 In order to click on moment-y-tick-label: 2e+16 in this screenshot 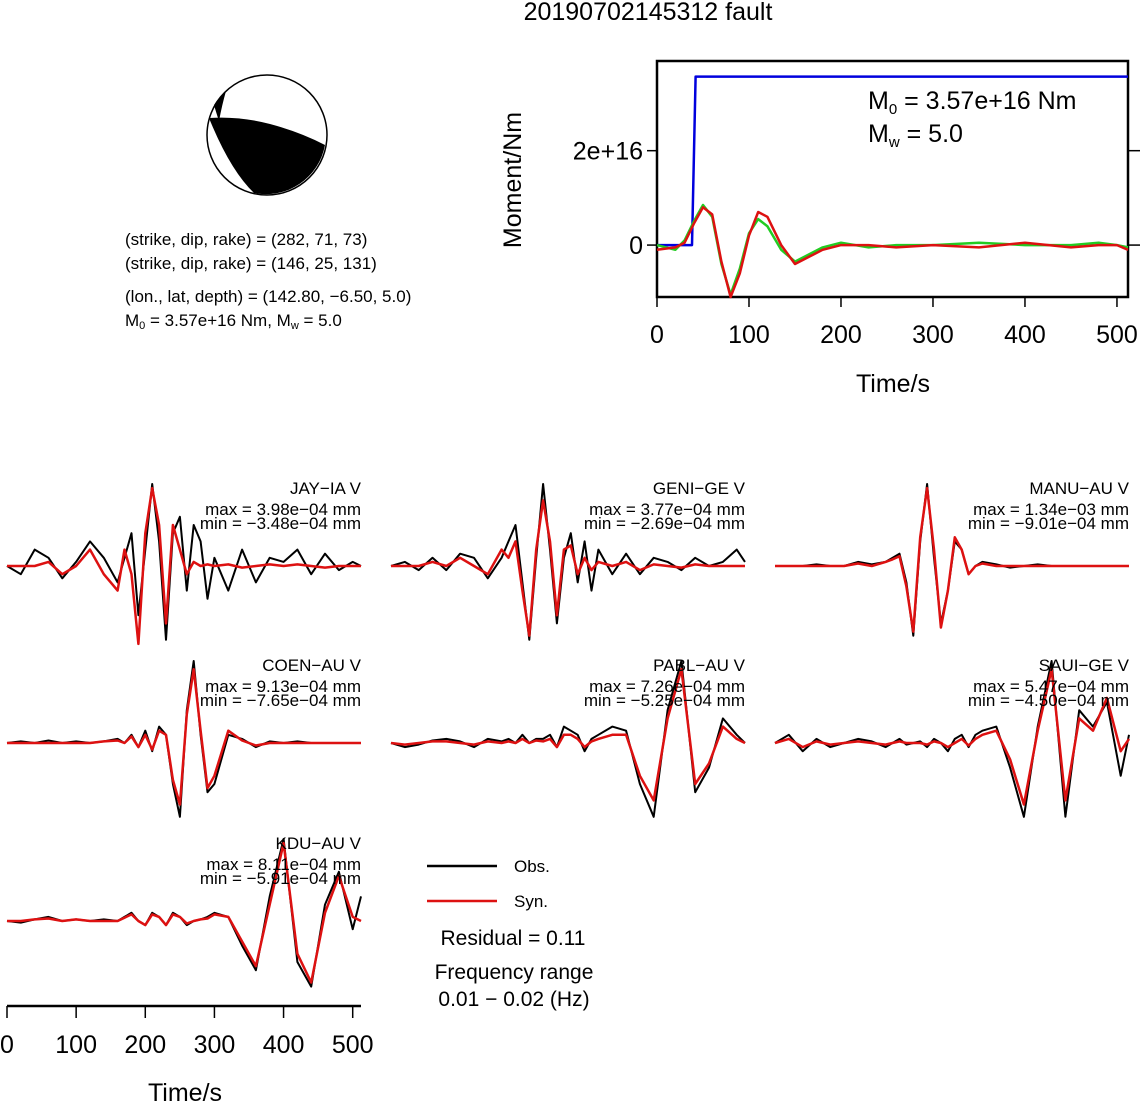, I will do `click(608, 152)`.